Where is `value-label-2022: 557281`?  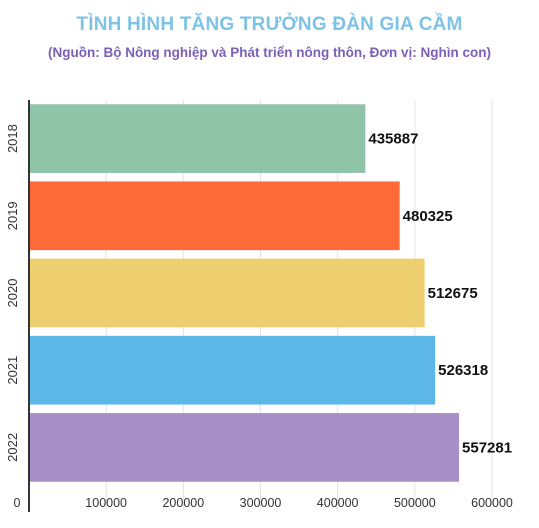 value-label-2022: 557281 is located at coordinates (487, 447).